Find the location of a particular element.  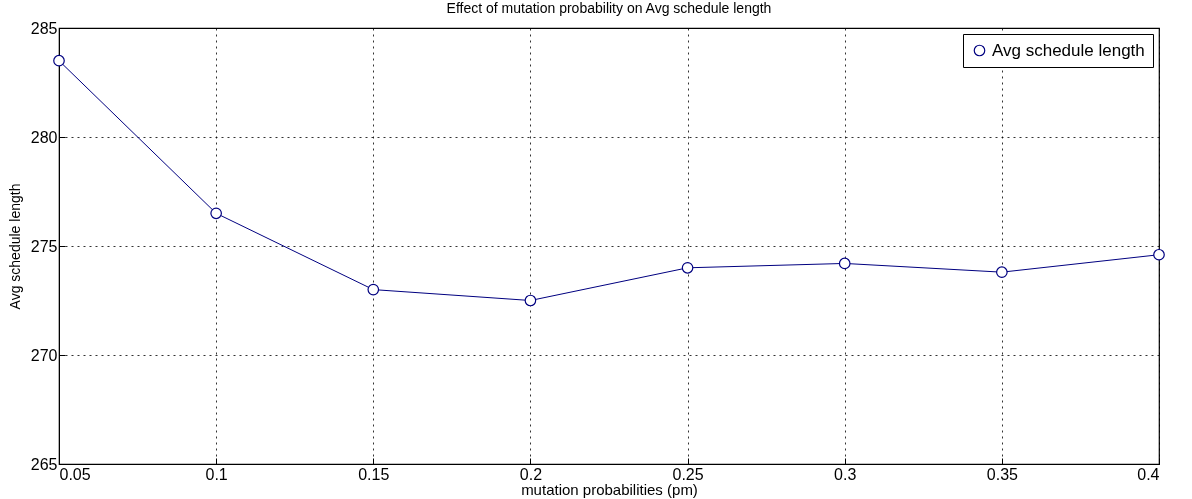

y-tick-label: 275 is located at coordinates (44, 246).